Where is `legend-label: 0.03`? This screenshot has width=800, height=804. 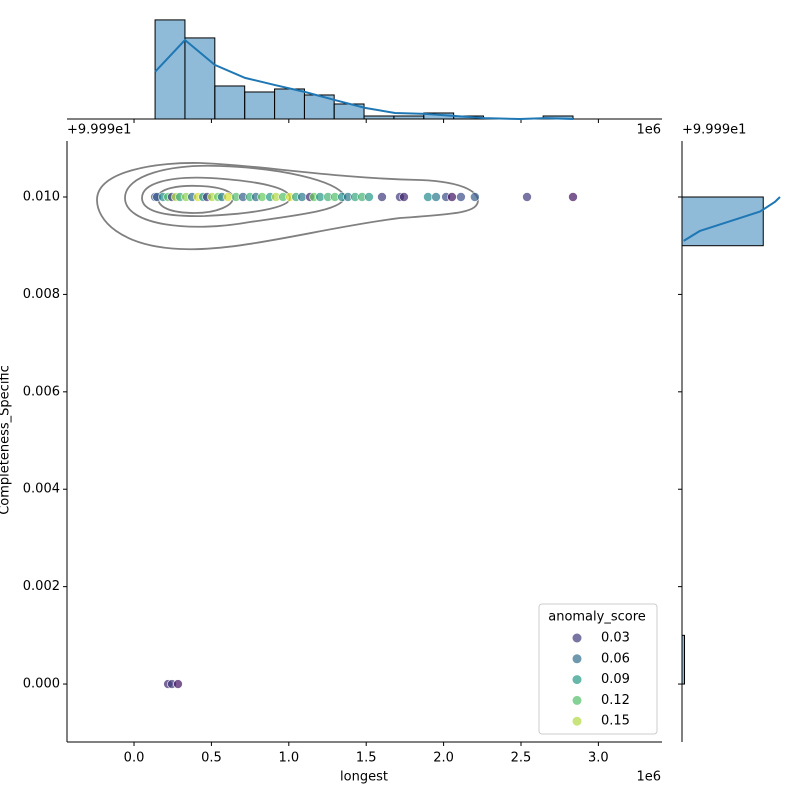 legend-label: 0.03 is located at coordinates (615, 638).